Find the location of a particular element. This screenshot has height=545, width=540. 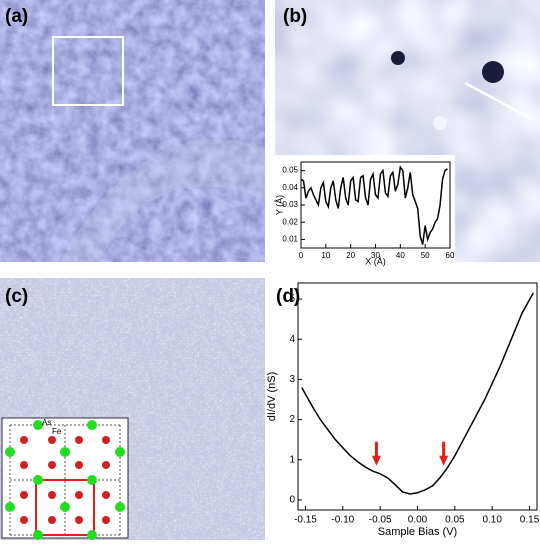

panel-label: (d) is located at coordinates (288, 296).